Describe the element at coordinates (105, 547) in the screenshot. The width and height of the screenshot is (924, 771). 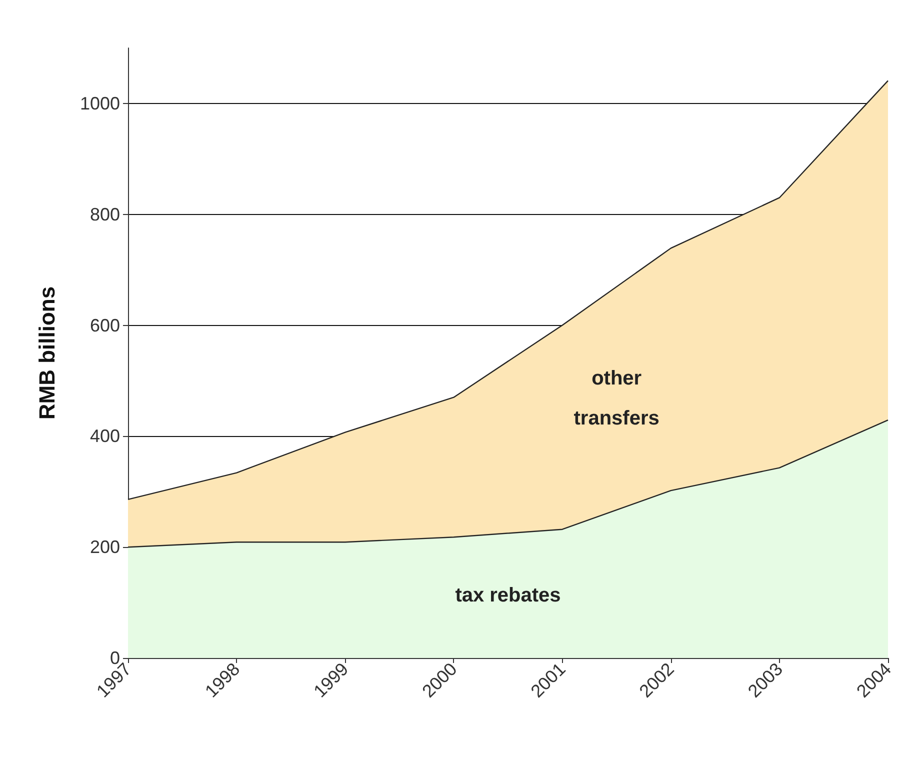
I see `y-tick-label: 200` at that location.